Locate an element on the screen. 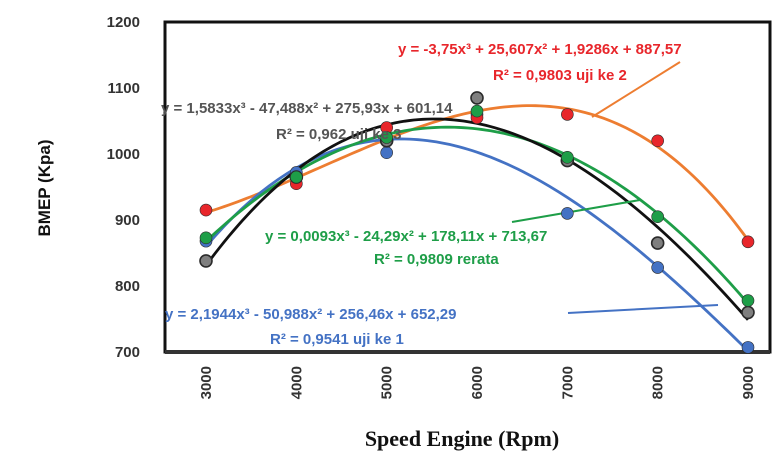  x-tick-label: 7000 is located at coordinates (567, 382).